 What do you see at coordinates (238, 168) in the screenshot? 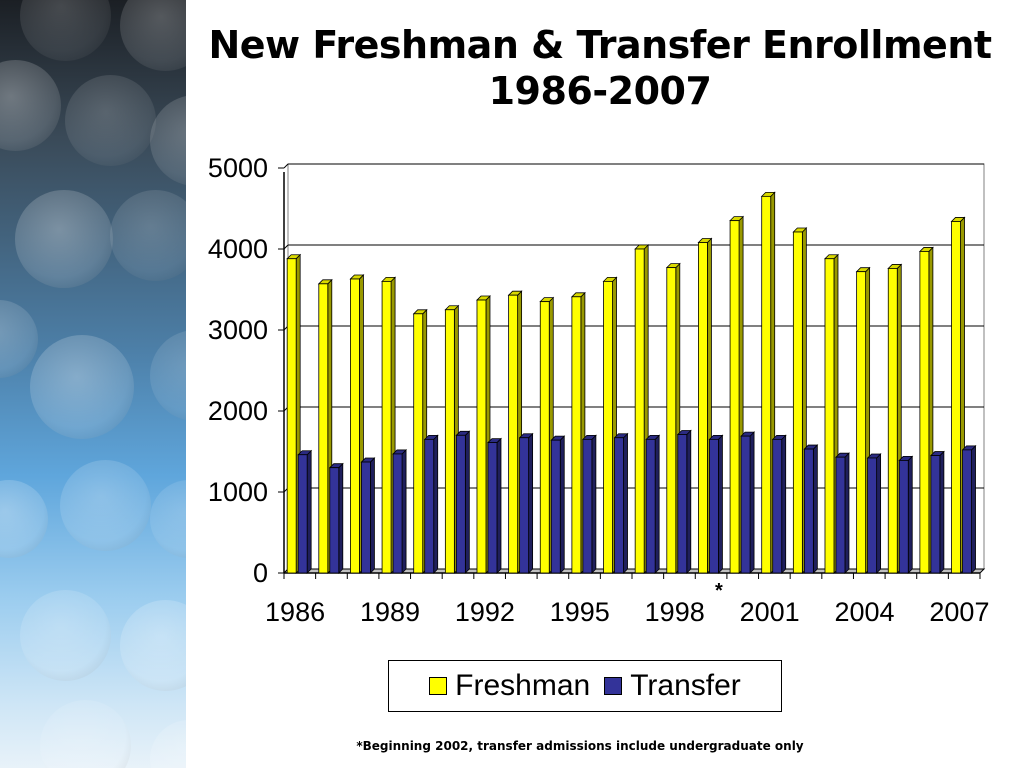
I see `y-tick-label: 5000` at bounding box center [238, 168].